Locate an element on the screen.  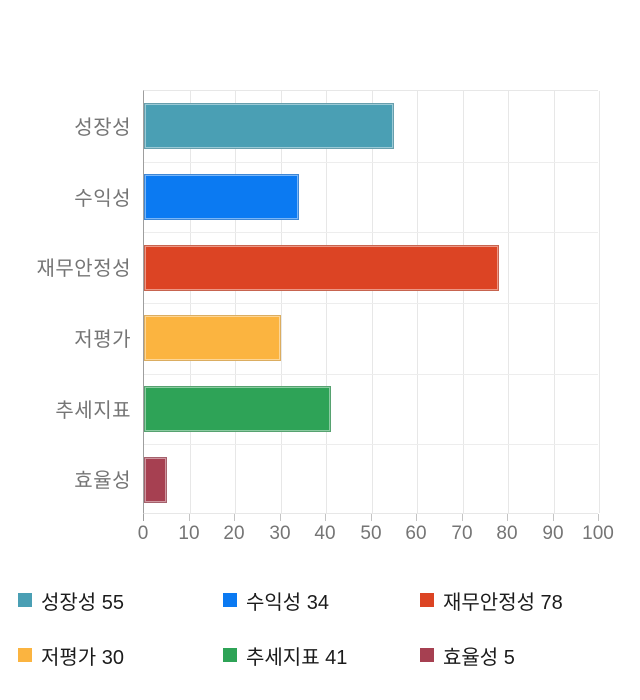
category-label: 저평가 is located at coordinates (102, 340).